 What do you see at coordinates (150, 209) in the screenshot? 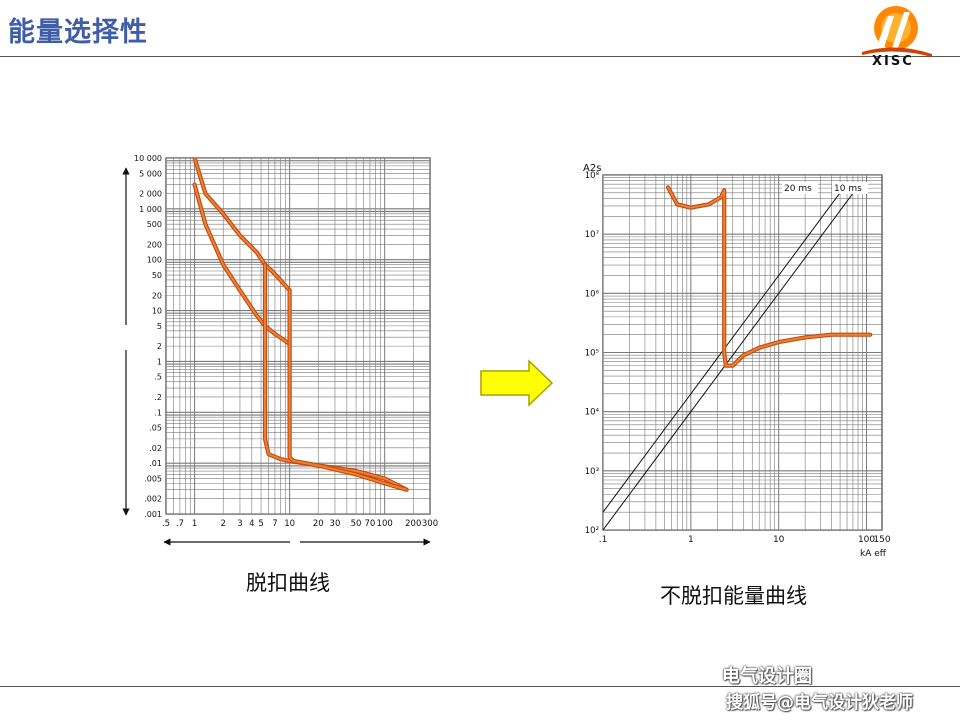
I see `y-tick-label: 1 000` at bounding box center [150, 209].